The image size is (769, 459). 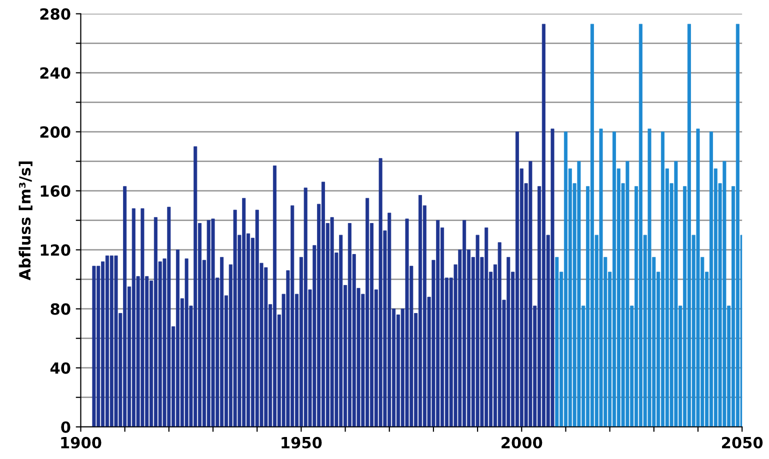 What do you see at coordinates (522, 442) in the screenshot?
I see `x-tick-label: 2000` at bounding box center [522, 442].